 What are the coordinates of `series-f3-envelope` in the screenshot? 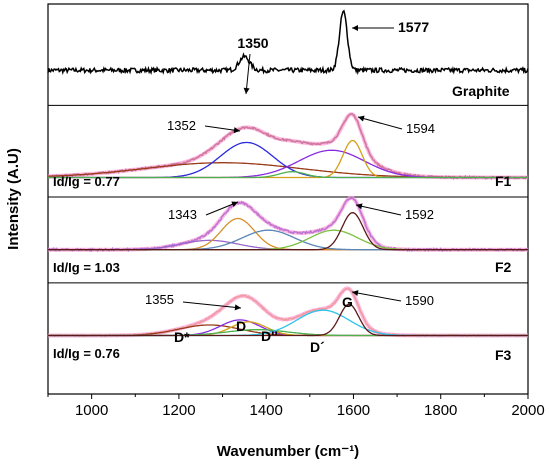 It's located at (288, 312).